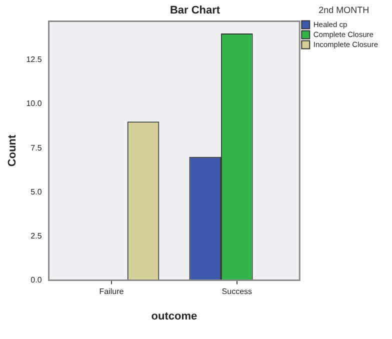 The width and height of the screenshot is (392, 339). What do you see at coordinates (237, 291) in the screenshot?
I see `x-tick-label: Success` at bounding box center [237, 291].